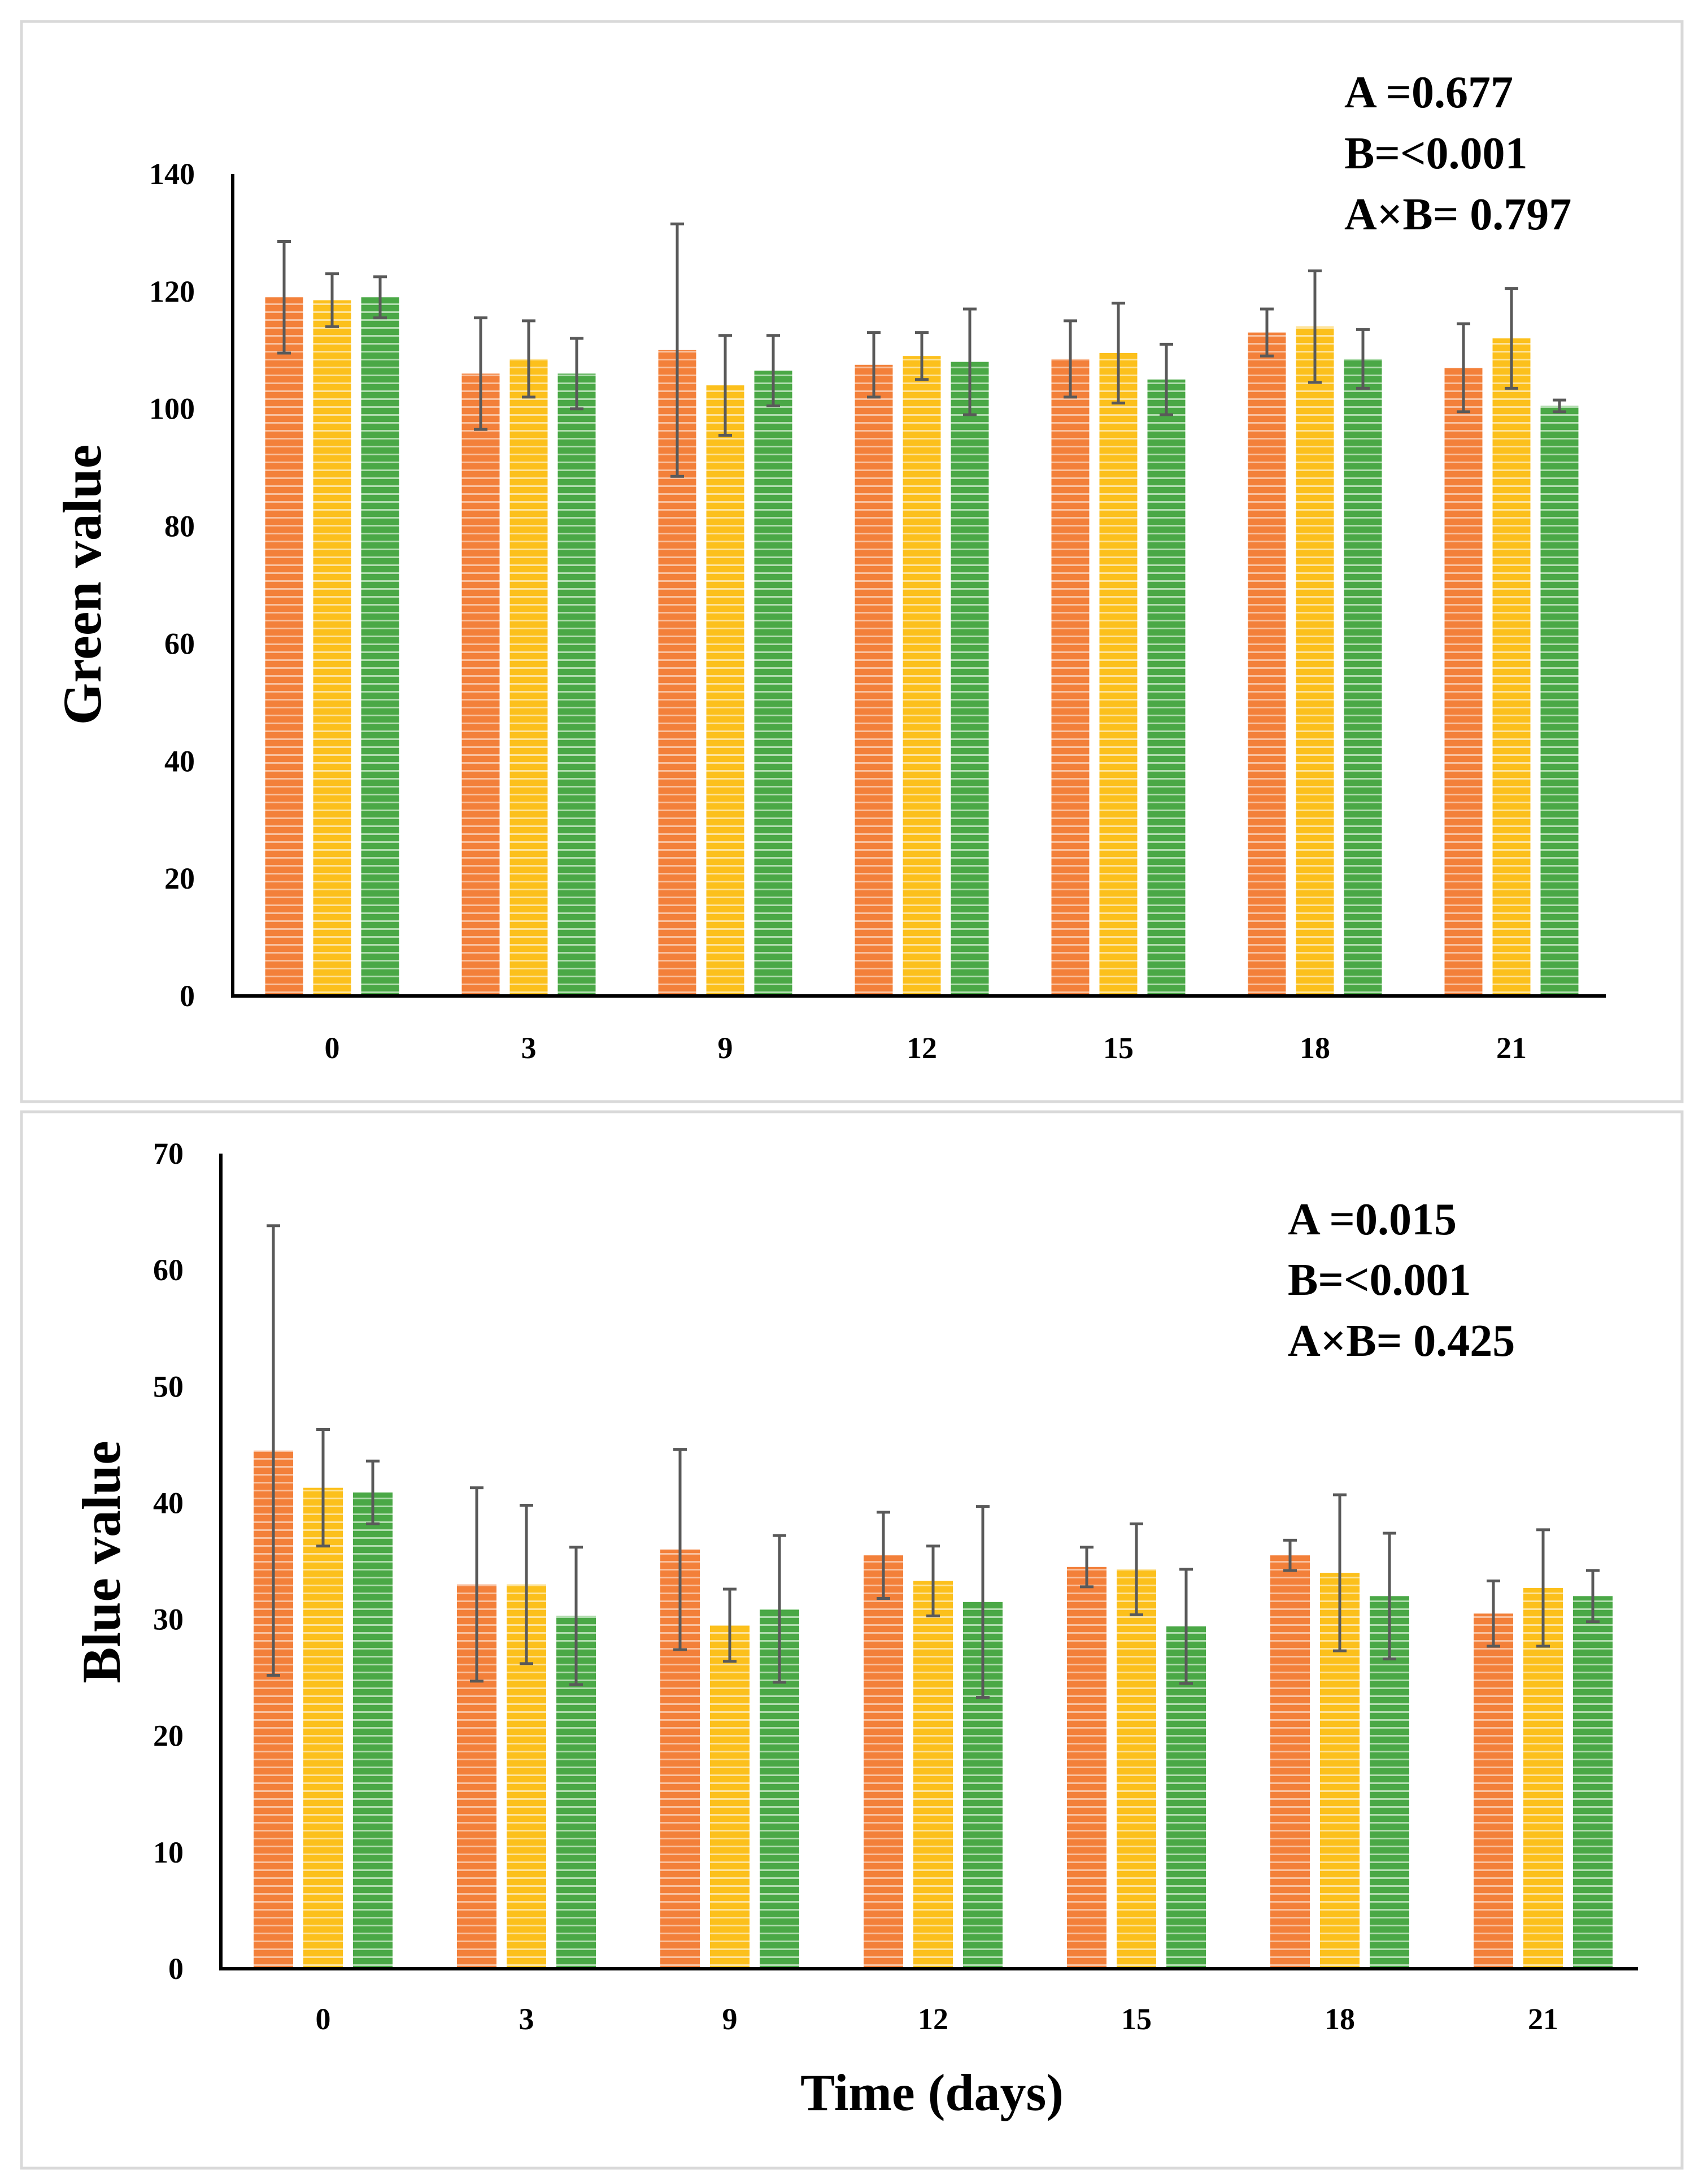 The image size is (1699, 2184). What do you see at coordinates (168, 1736) in the screenshot?
I see `blue-y-tick-label: 20` at bounding box center [168, 1736].